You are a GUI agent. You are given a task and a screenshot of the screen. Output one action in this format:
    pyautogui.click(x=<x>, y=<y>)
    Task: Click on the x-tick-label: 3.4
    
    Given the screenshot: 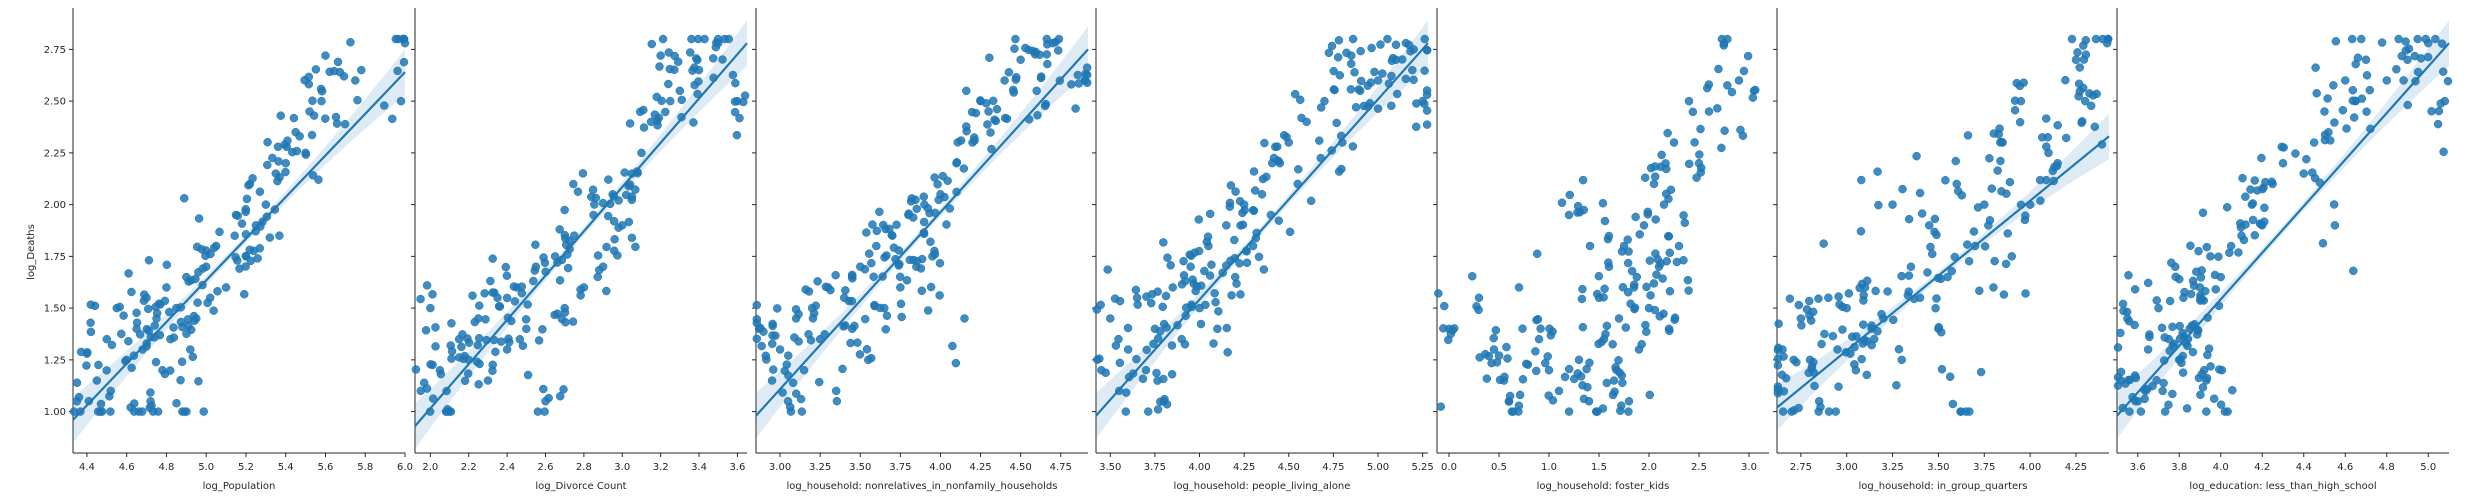 What is the action you would take?
    pyautogui.click(x=699, y=467)
    